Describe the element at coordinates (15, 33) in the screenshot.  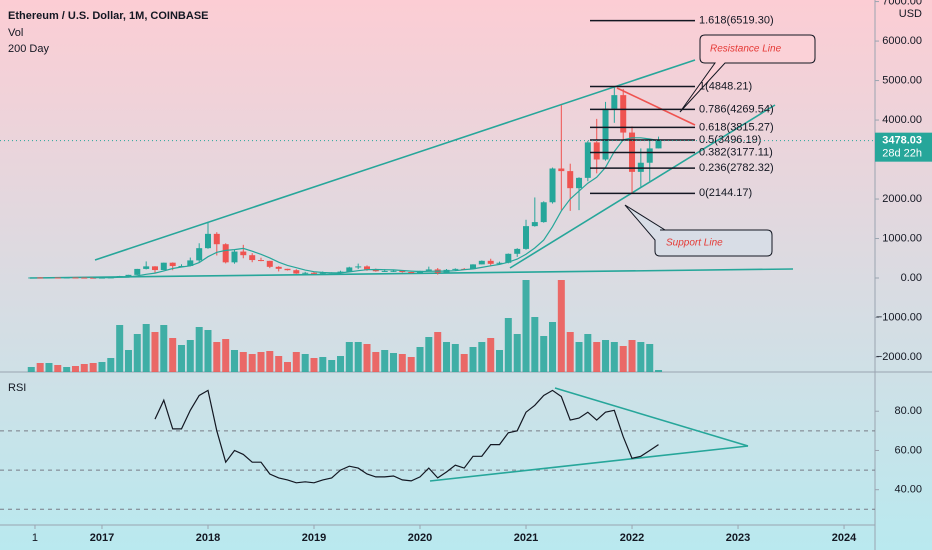
I see `legend-volume: Vol` at that location.